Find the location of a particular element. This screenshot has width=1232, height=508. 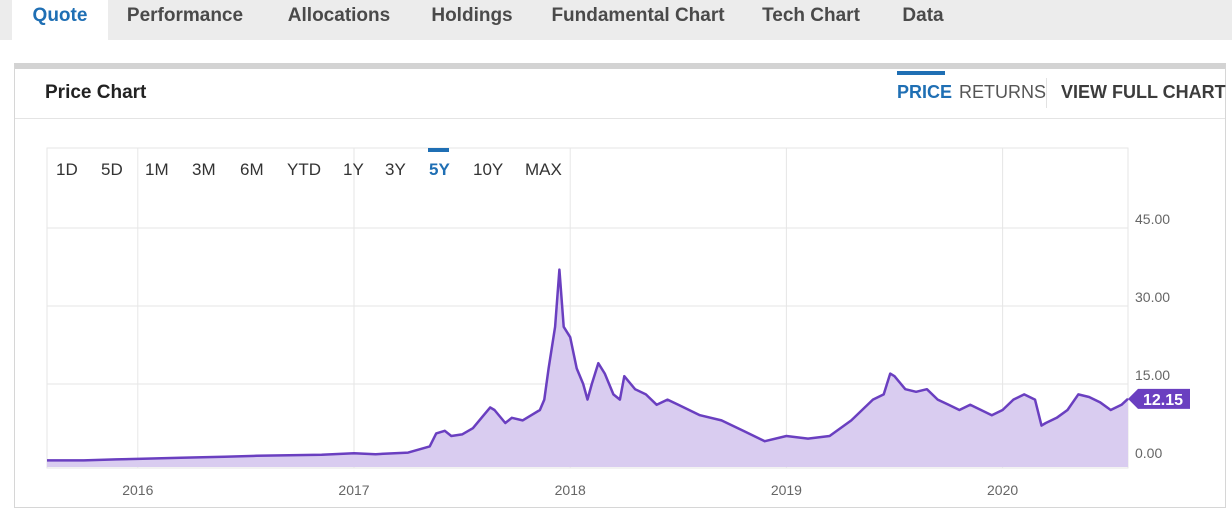

price-mode-button: PRICE is located at coordinates (925, 92).